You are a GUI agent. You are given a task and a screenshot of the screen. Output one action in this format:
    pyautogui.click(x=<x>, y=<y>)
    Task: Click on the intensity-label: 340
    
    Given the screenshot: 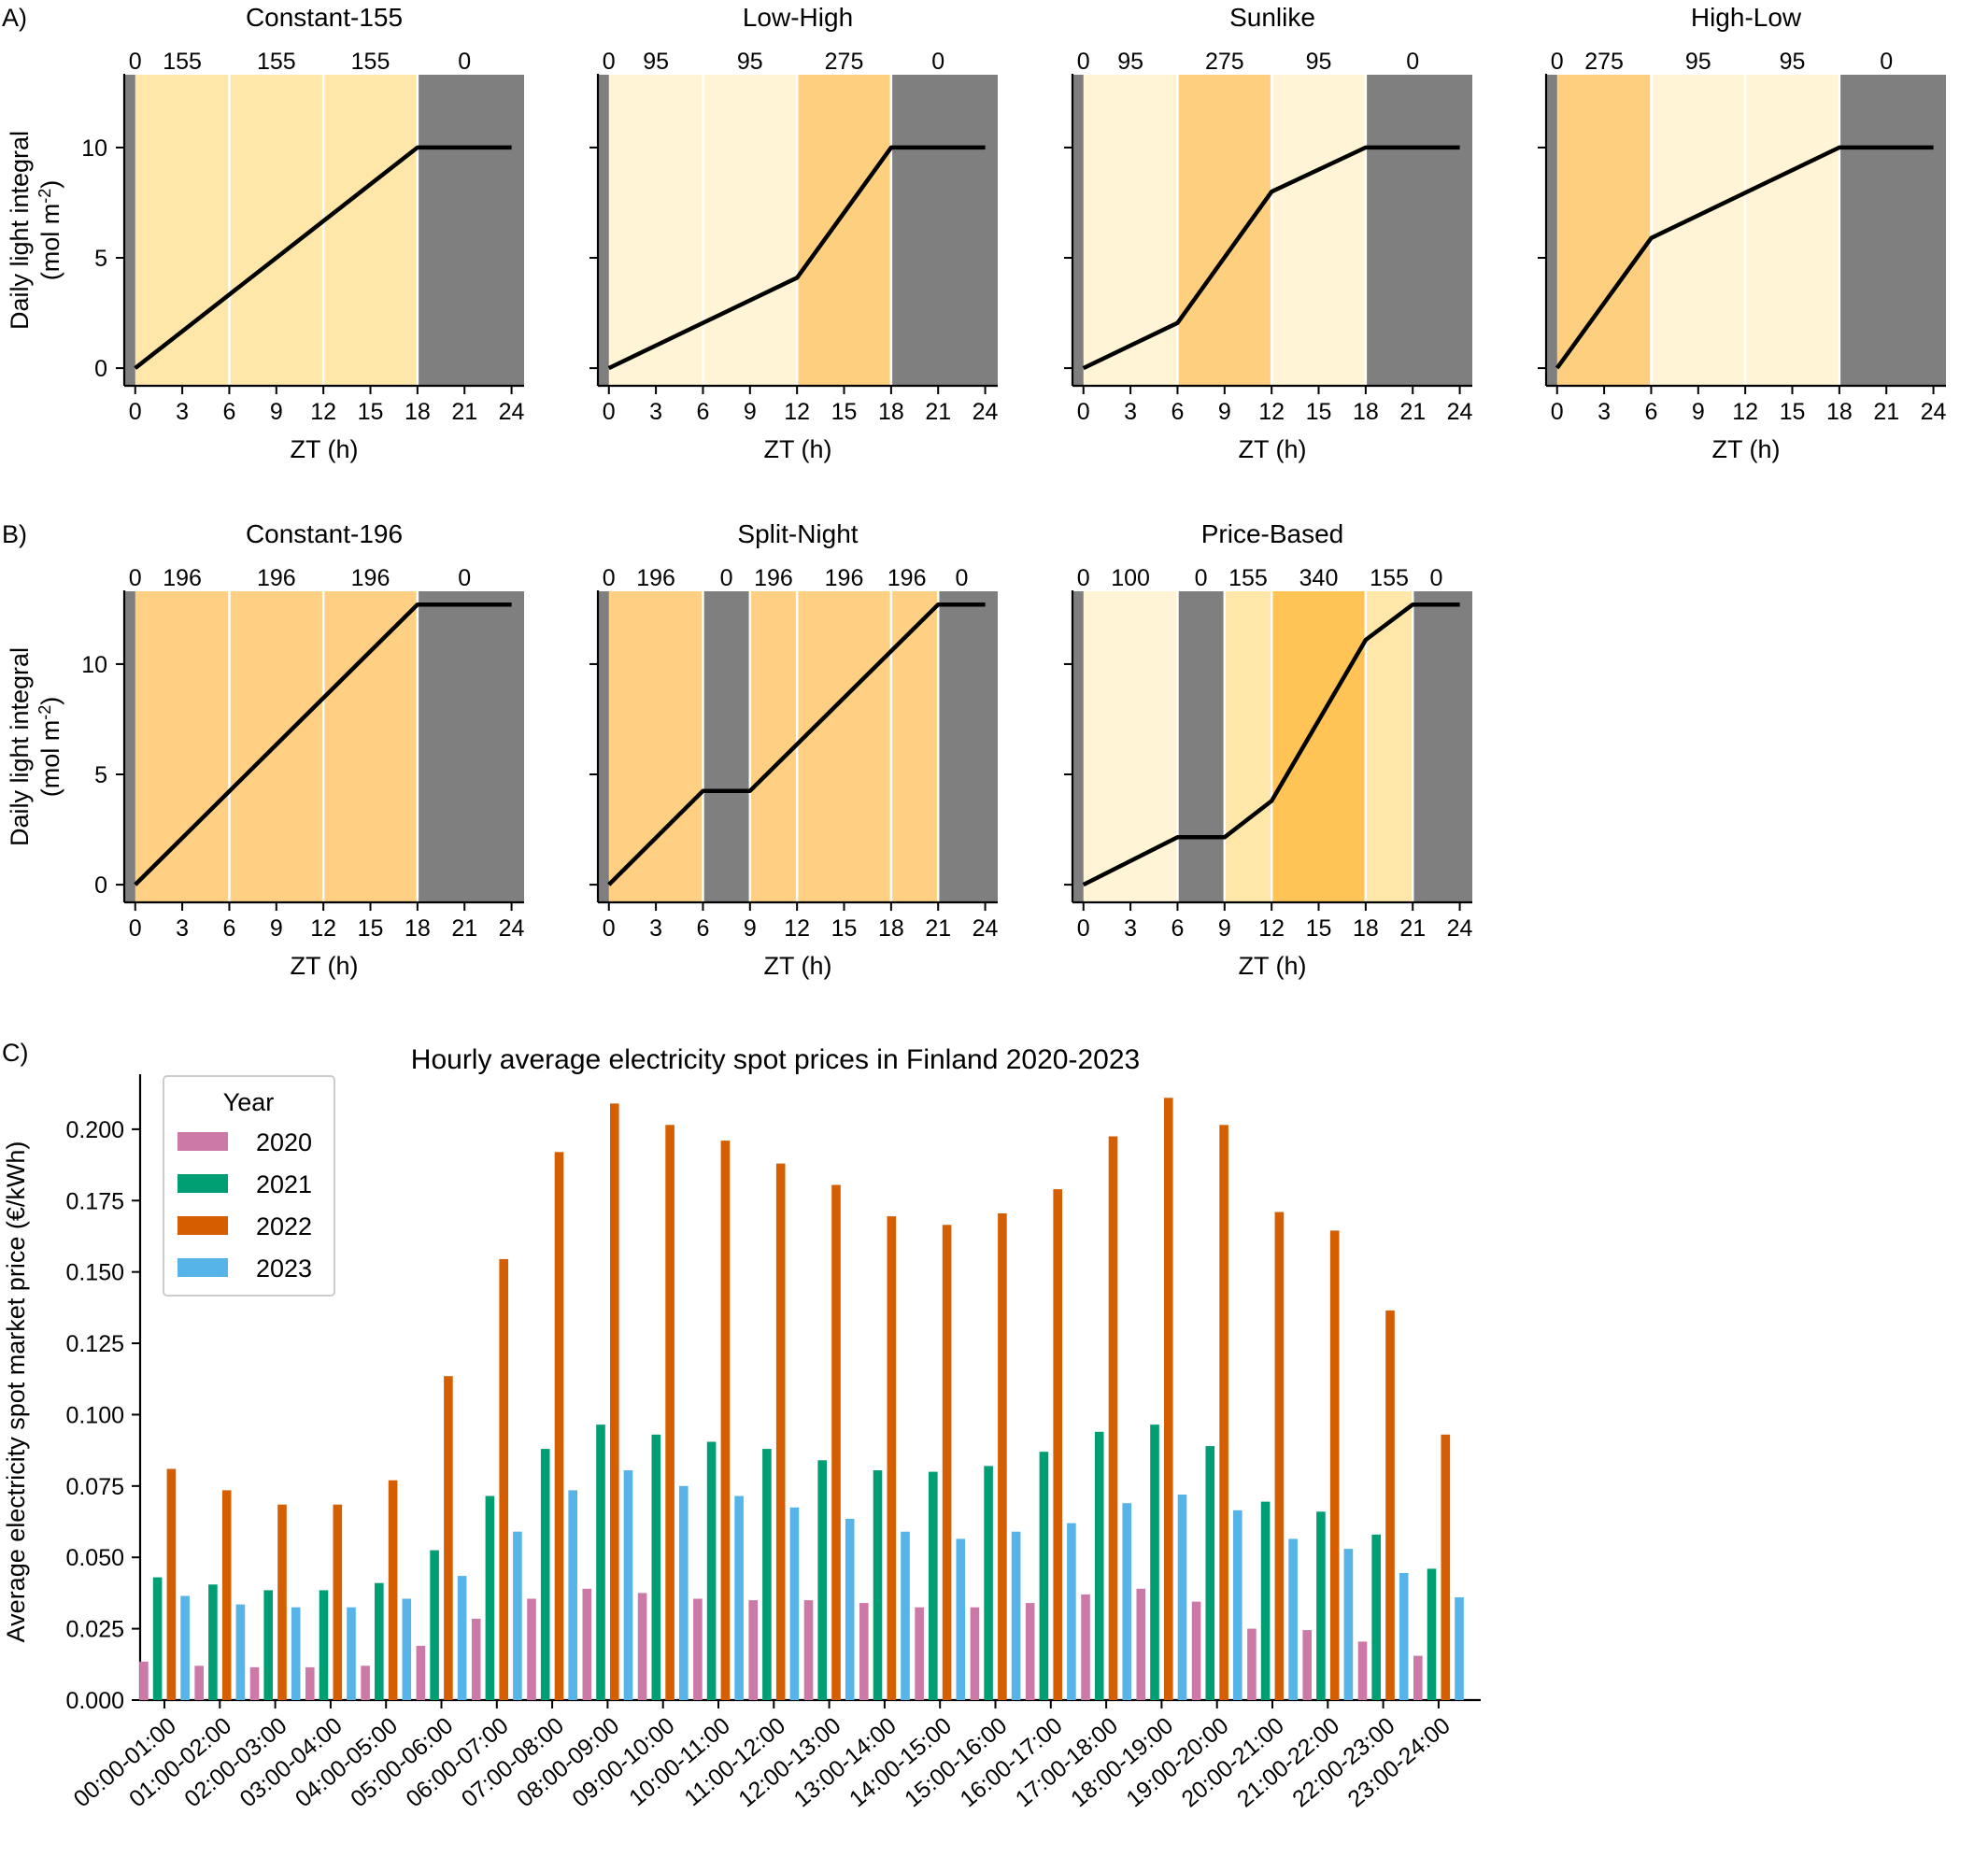 What is the action you would take?
    pyautogui.click(x=1319, y=578)
    